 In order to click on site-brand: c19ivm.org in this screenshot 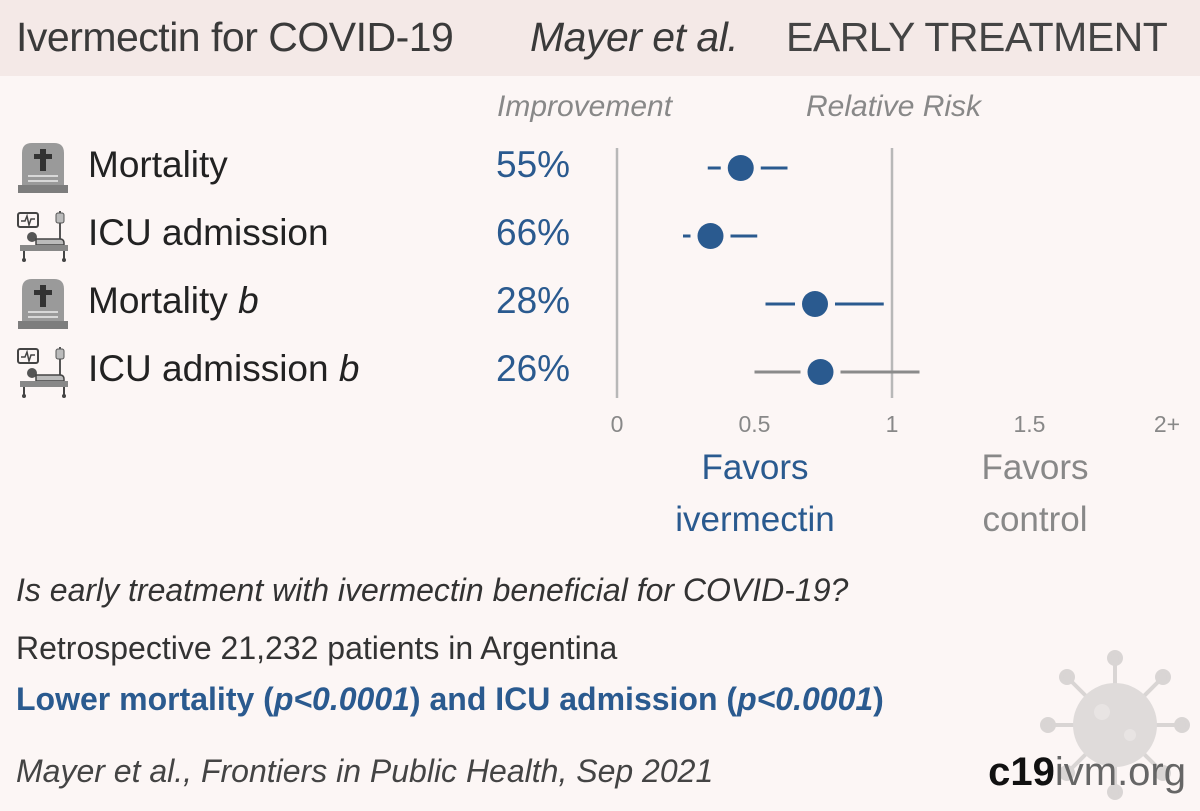, I will do `click(1087, 772)`.